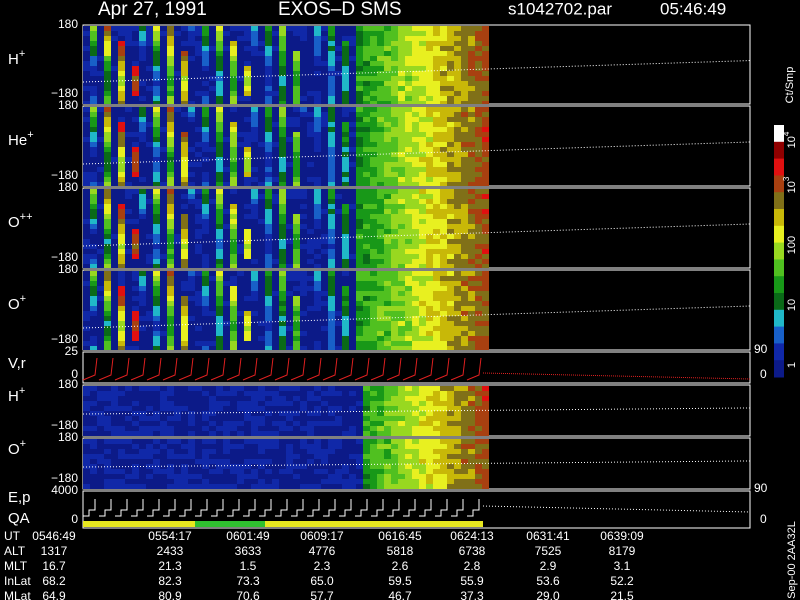 Image resolution: width=800 pixels, height=600 pixels. What do you see at coordinates (790, 85) in the screenshot?
I see `colorbar-unit: Ct/Smp` at bounding box center [790, 85].